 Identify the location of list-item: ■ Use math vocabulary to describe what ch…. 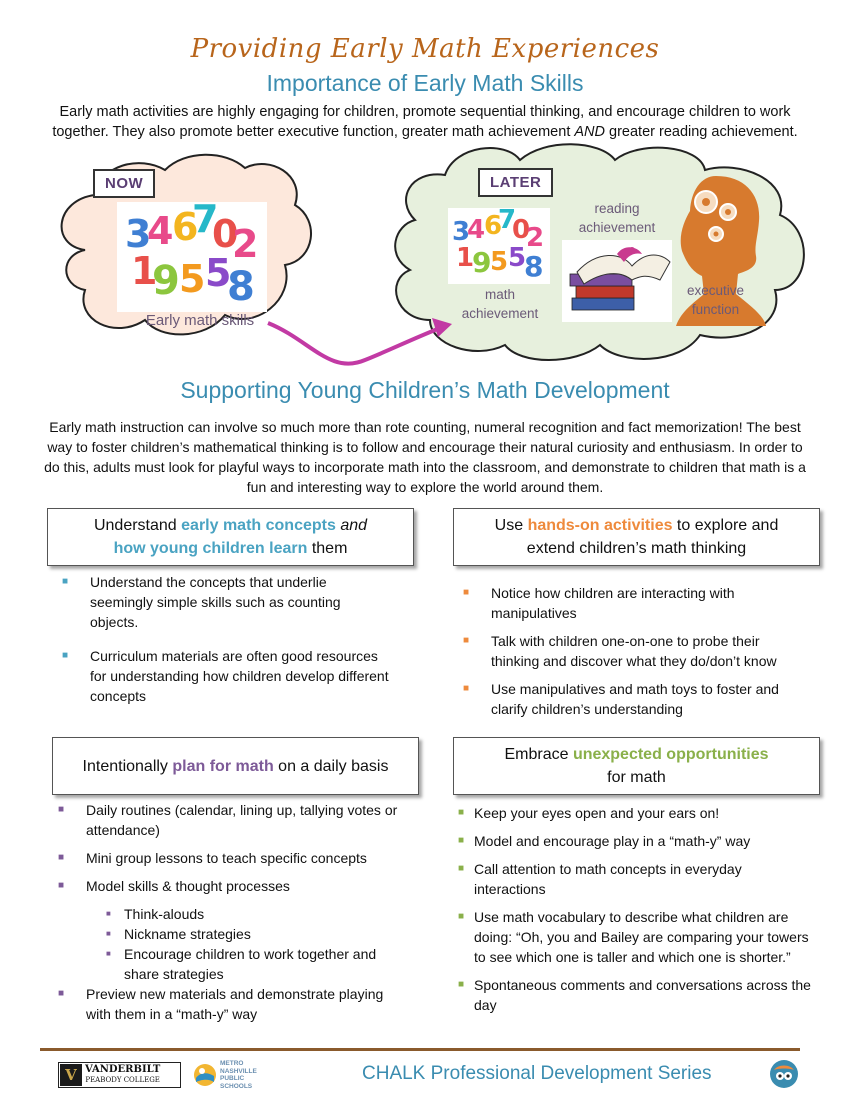
(633, 937).